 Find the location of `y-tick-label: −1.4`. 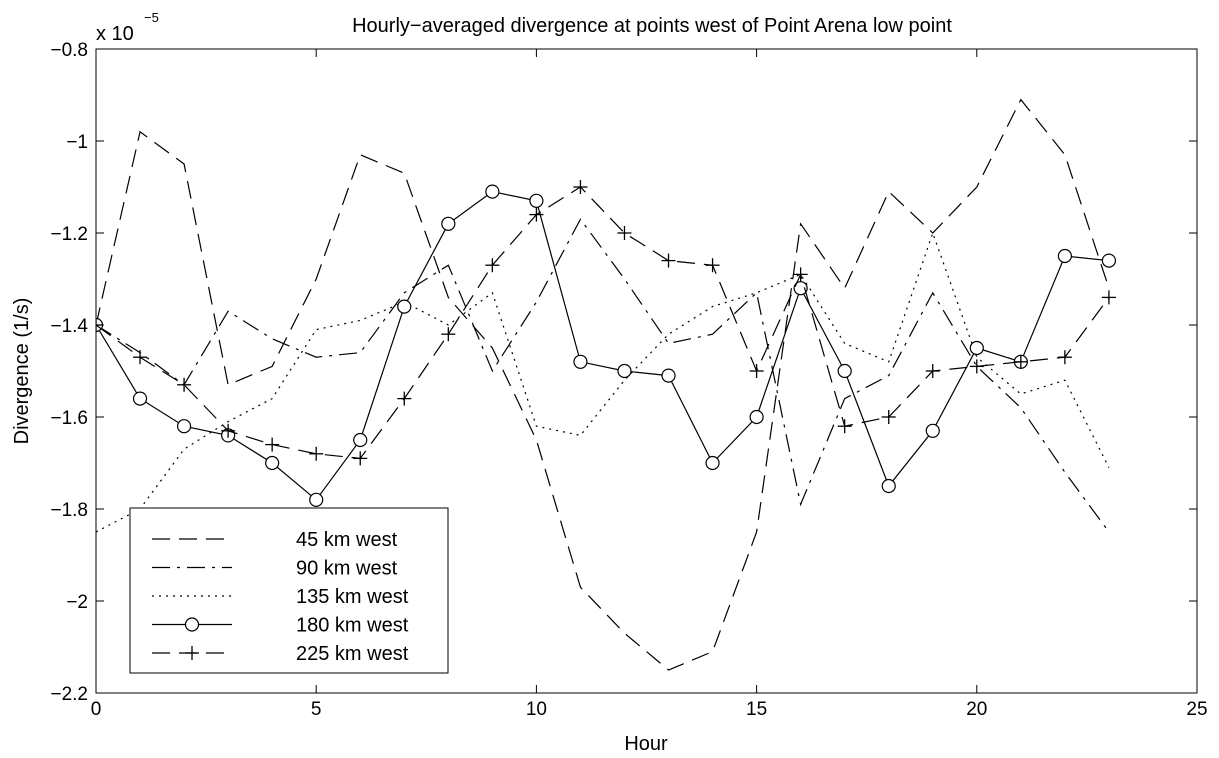

y-tick-label: −1.4 is located at coordinates (69, 326).